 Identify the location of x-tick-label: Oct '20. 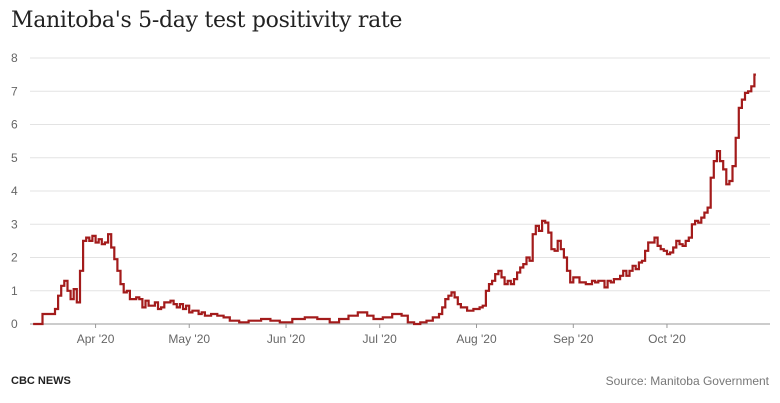
(667, 339).